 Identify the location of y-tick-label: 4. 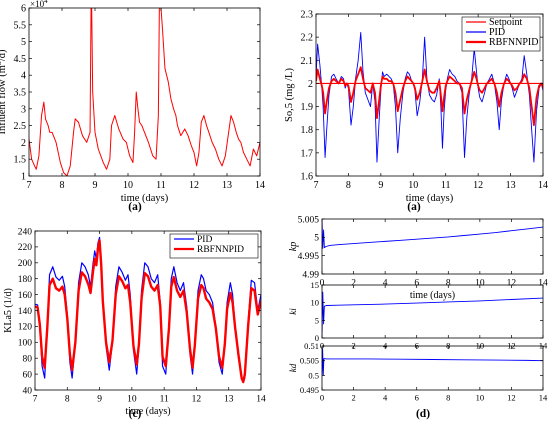
(23, 76).